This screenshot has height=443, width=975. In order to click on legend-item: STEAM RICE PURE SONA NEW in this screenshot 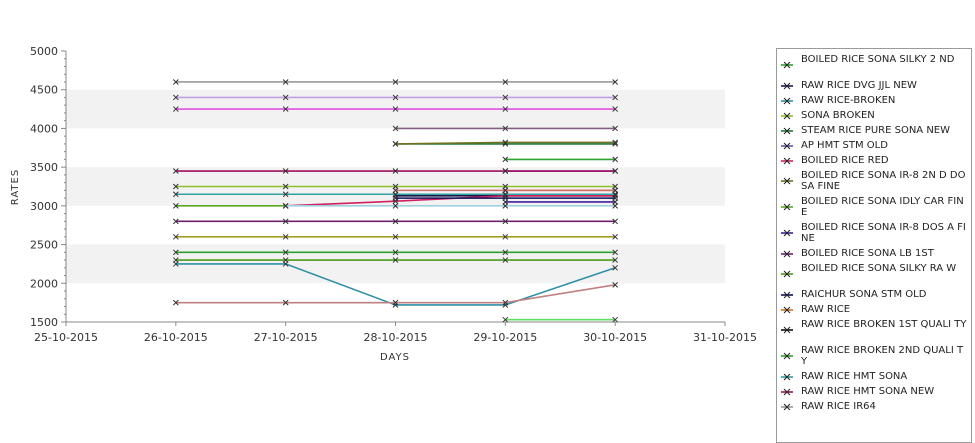, I will do `click(872, 130)`.